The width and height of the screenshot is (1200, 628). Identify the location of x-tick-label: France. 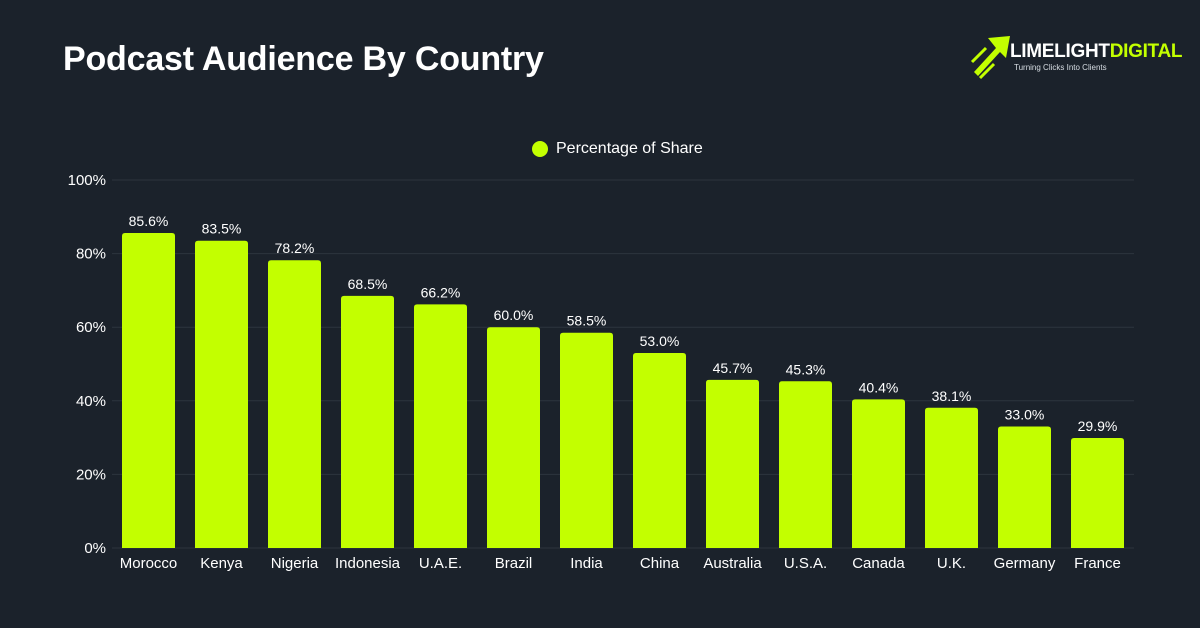
(1097, 563).